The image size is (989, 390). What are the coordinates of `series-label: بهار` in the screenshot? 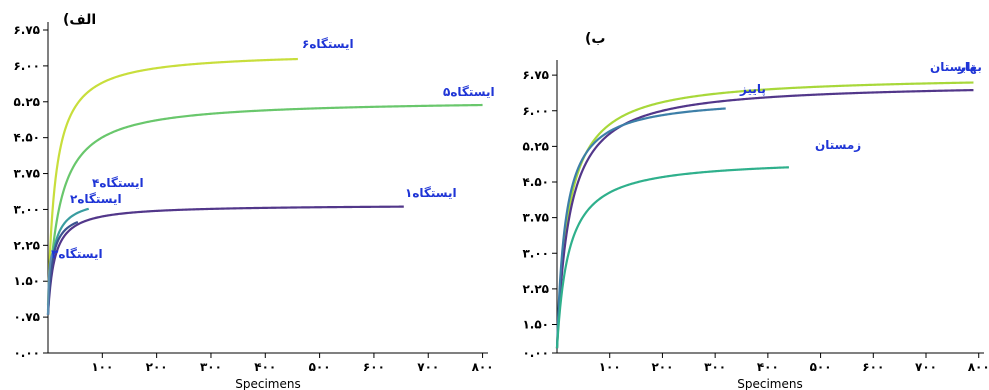 It's located at (969, 67).